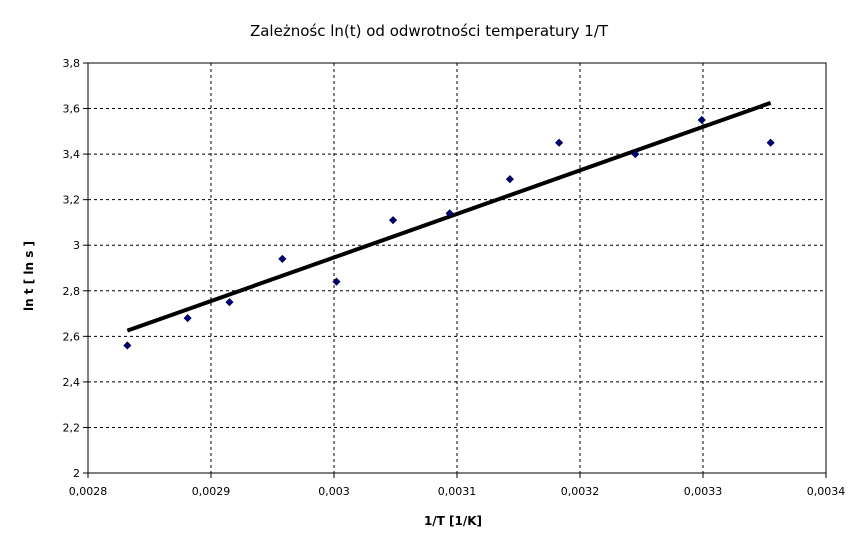 This screenshot has height=548, width=866. What do you see at coordinates (76, 245) in the screenshot?
I see `y-tick-label: 3` at bounding box center [76, 245].